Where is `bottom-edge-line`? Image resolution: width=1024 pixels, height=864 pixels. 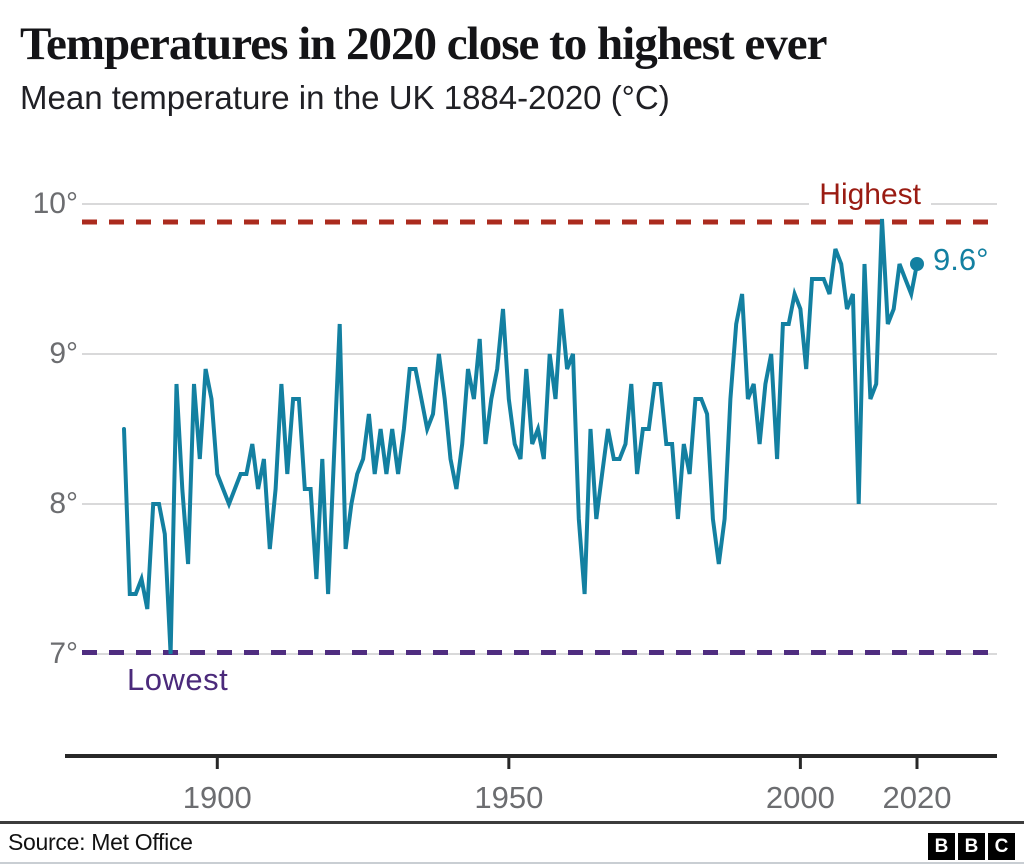
bottom-edge-line is located at coordinates (512, 863).